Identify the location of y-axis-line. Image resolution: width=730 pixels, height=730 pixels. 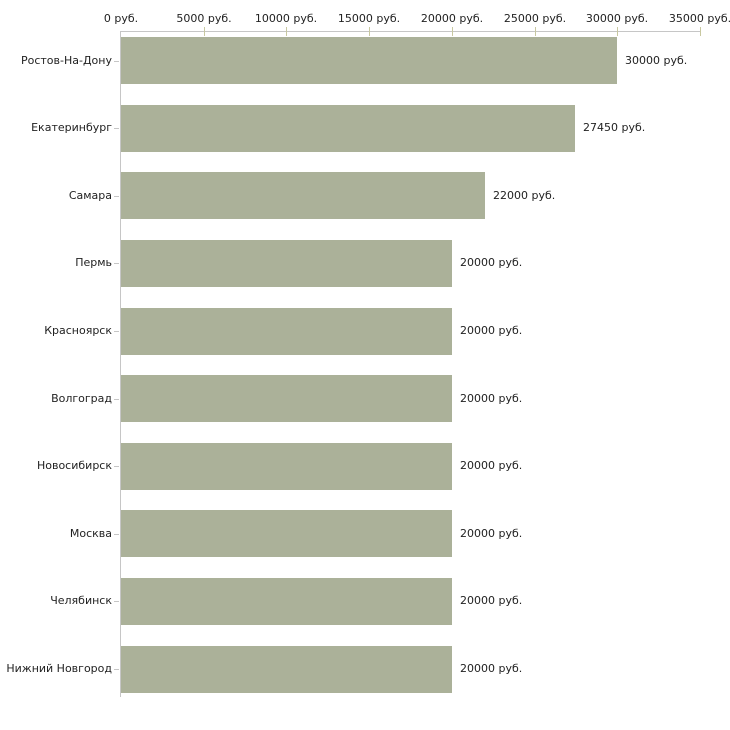
(120, 364).